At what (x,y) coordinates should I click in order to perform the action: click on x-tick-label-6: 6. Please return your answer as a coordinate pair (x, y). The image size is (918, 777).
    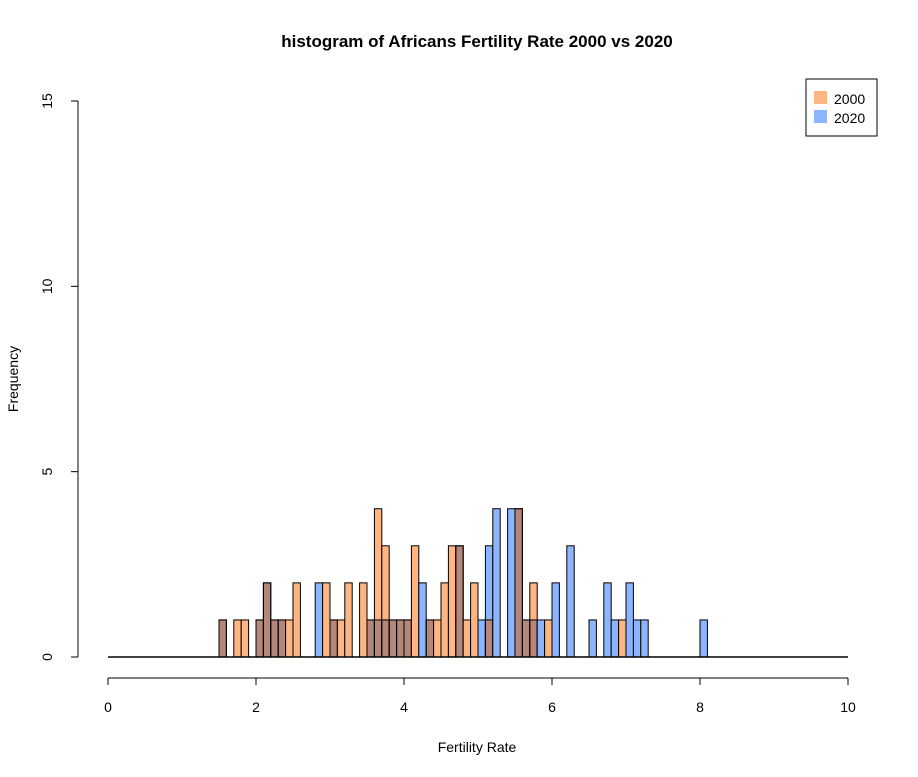
    Looking at the image, I should click on (552, 707).